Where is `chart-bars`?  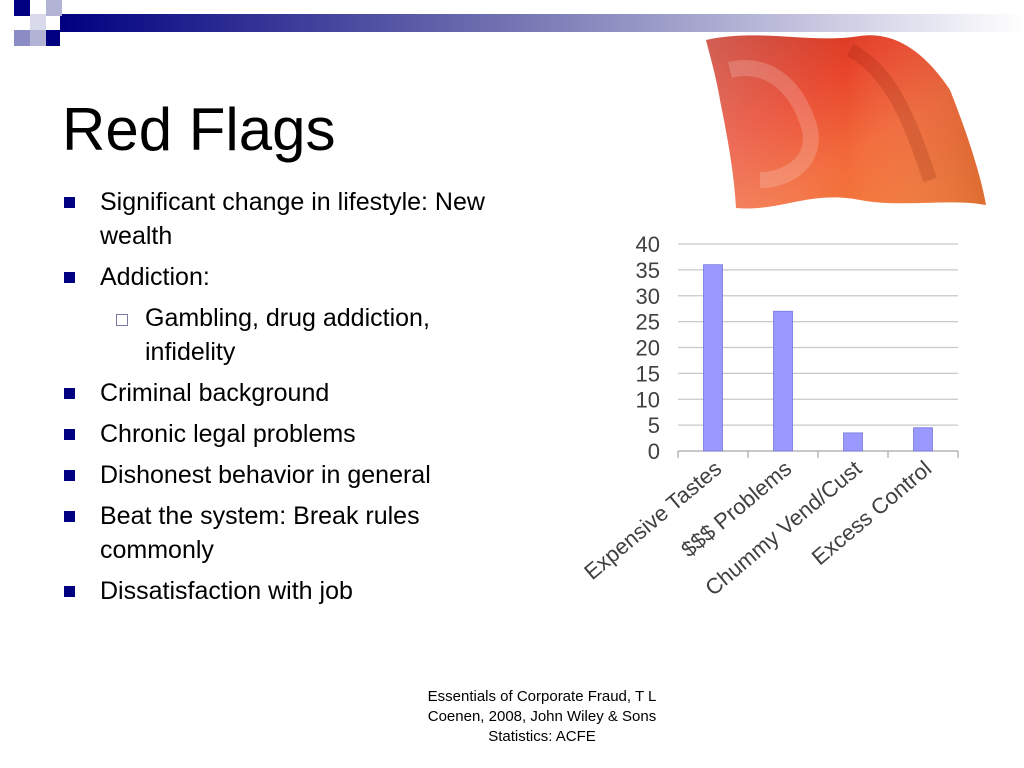
chart-bars is located at coordinates (818, 358).